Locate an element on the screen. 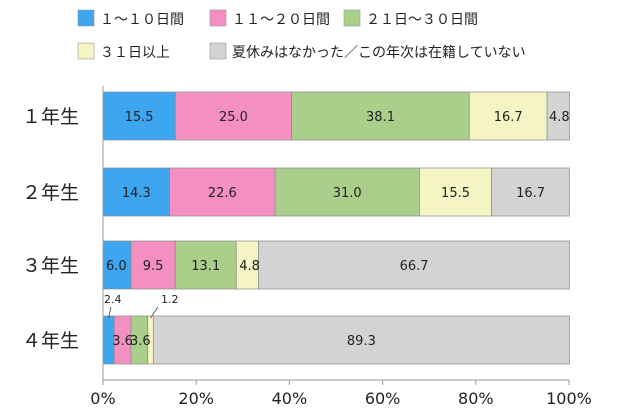 The height and width of the screenshot is (413, 626). x-tick-label-5: 80% is located at coordinates (476, 398).